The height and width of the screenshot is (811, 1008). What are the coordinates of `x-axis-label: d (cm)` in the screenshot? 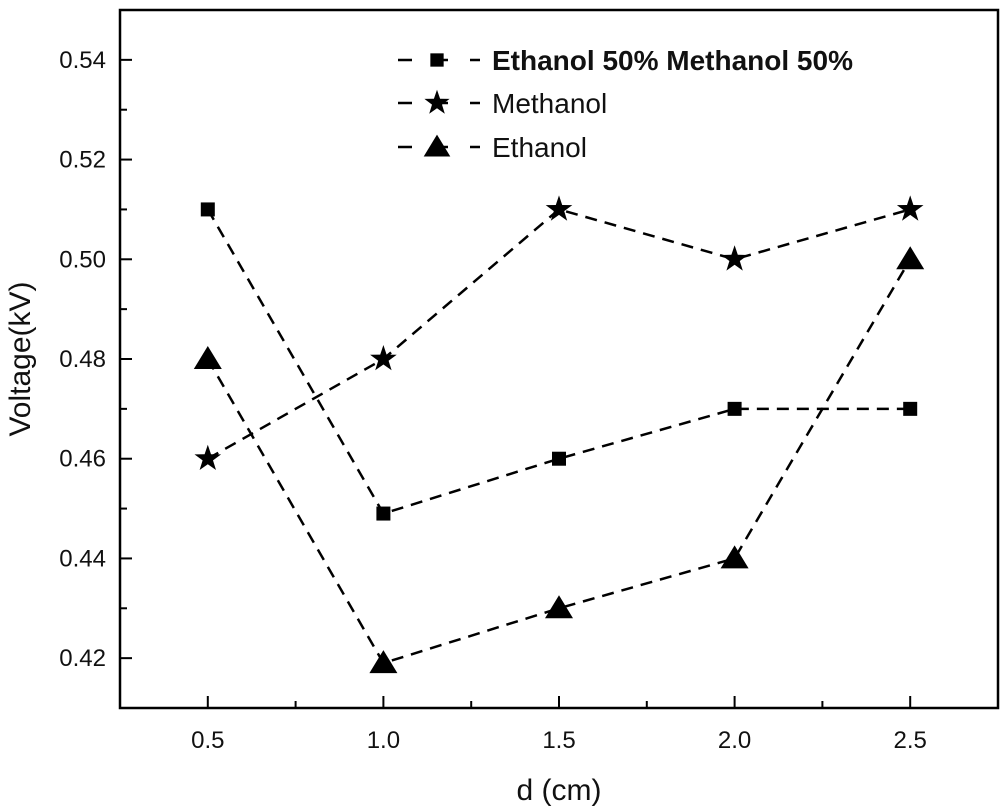 It's located at (559, 790).